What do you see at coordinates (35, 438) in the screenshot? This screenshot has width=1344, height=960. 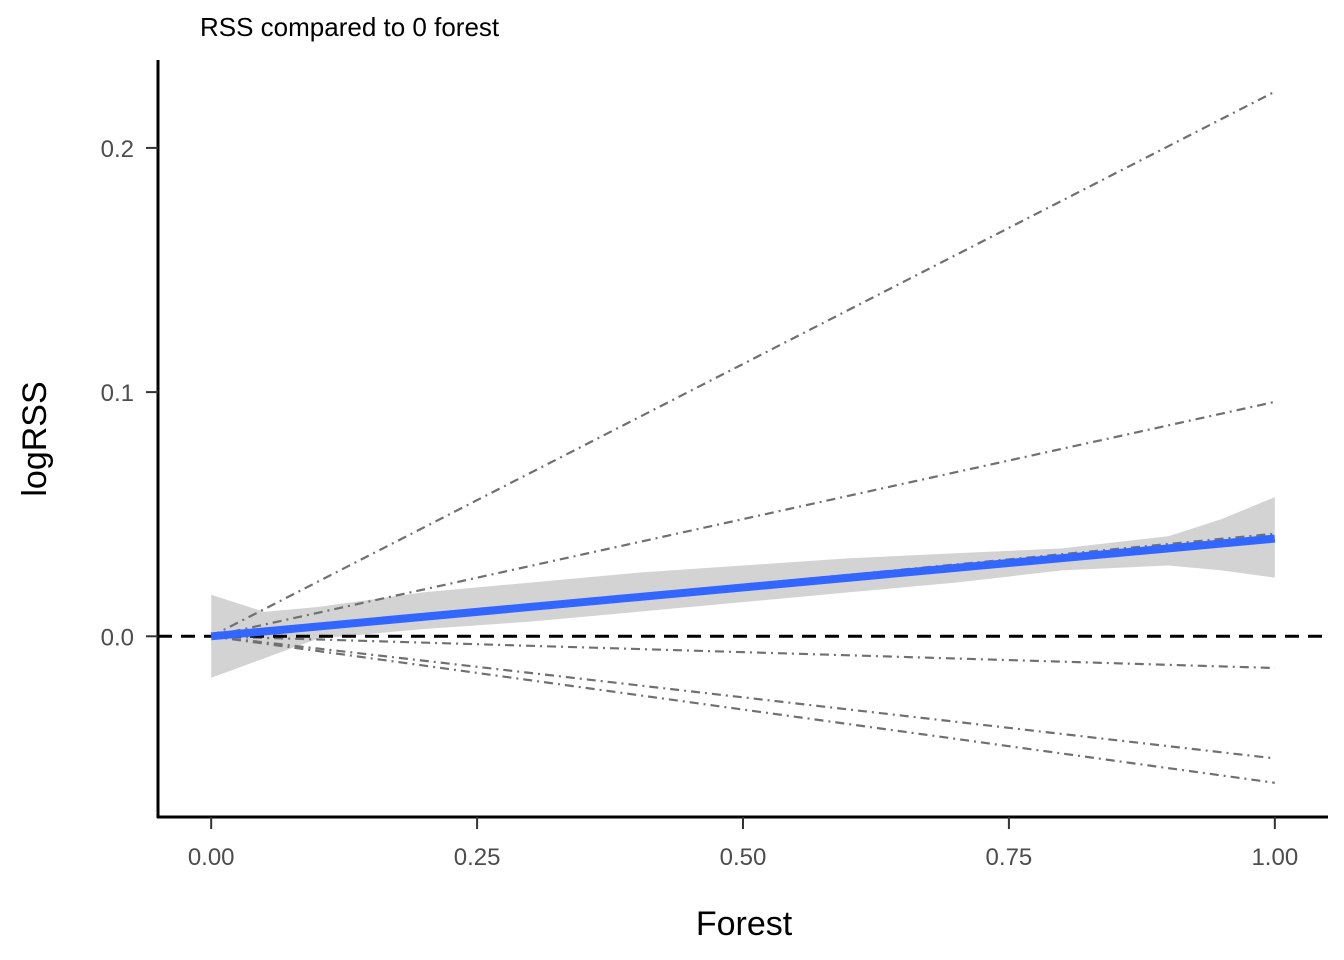 I see `y-axis-title: logRSS` at bounding box center [35, 438].